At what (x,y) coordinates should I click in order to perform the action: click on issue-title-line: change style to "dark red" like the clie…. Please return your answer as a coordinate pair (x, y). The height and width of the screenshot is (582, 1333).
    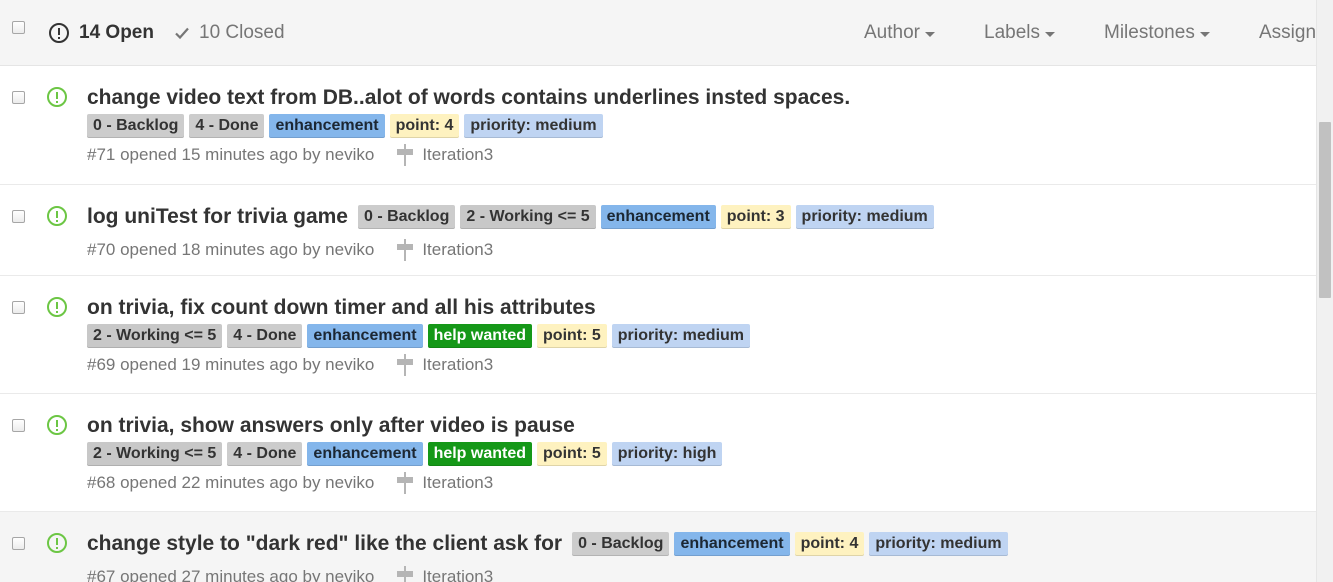
    Looking at the image, I should click on (550, 544).